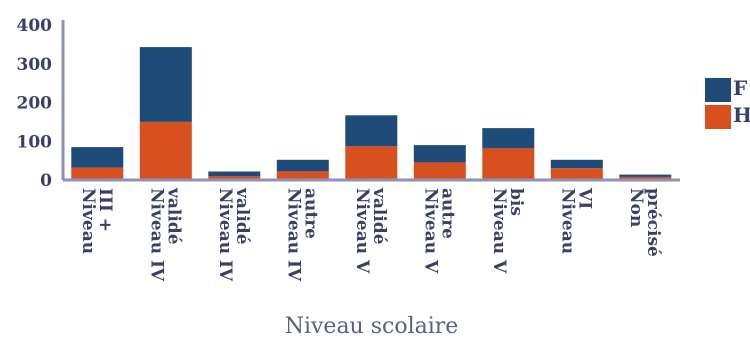  I want to click on svg-text: NiveauIII +, so click(96, 221).